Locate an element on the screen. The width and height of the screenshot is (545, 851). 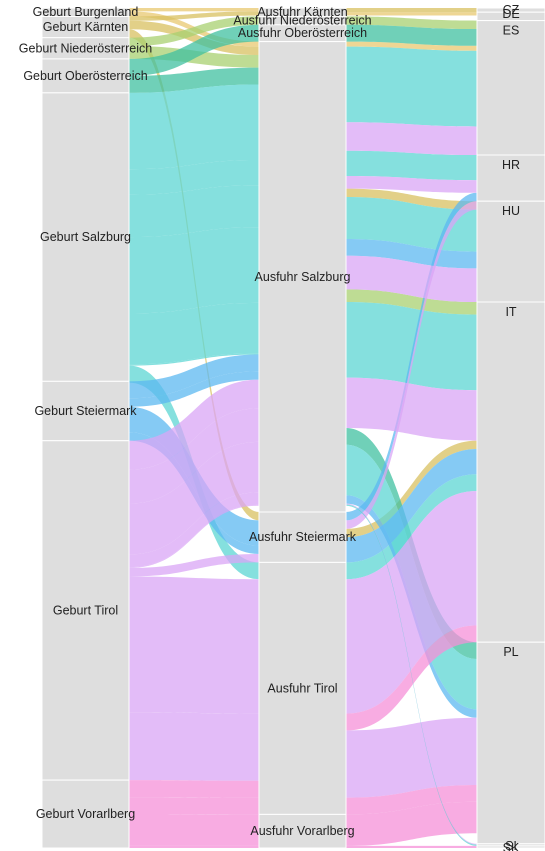
stratum-label: DE is located at coordinates (510, 14).